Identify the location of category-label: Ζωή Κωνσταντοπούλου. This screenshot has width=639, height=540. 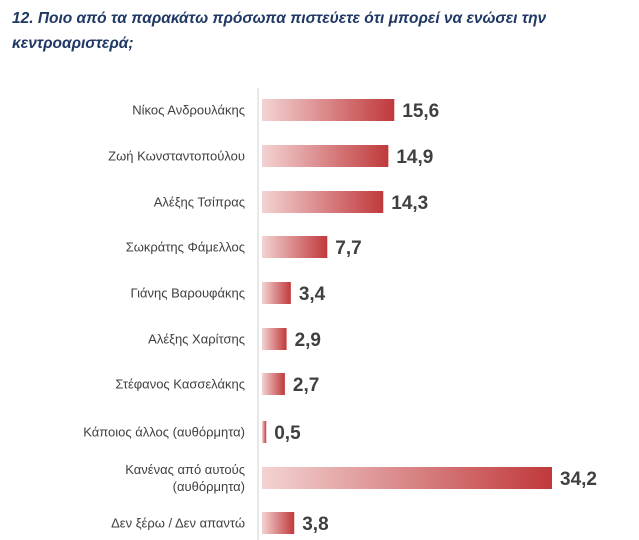
(176, 156).